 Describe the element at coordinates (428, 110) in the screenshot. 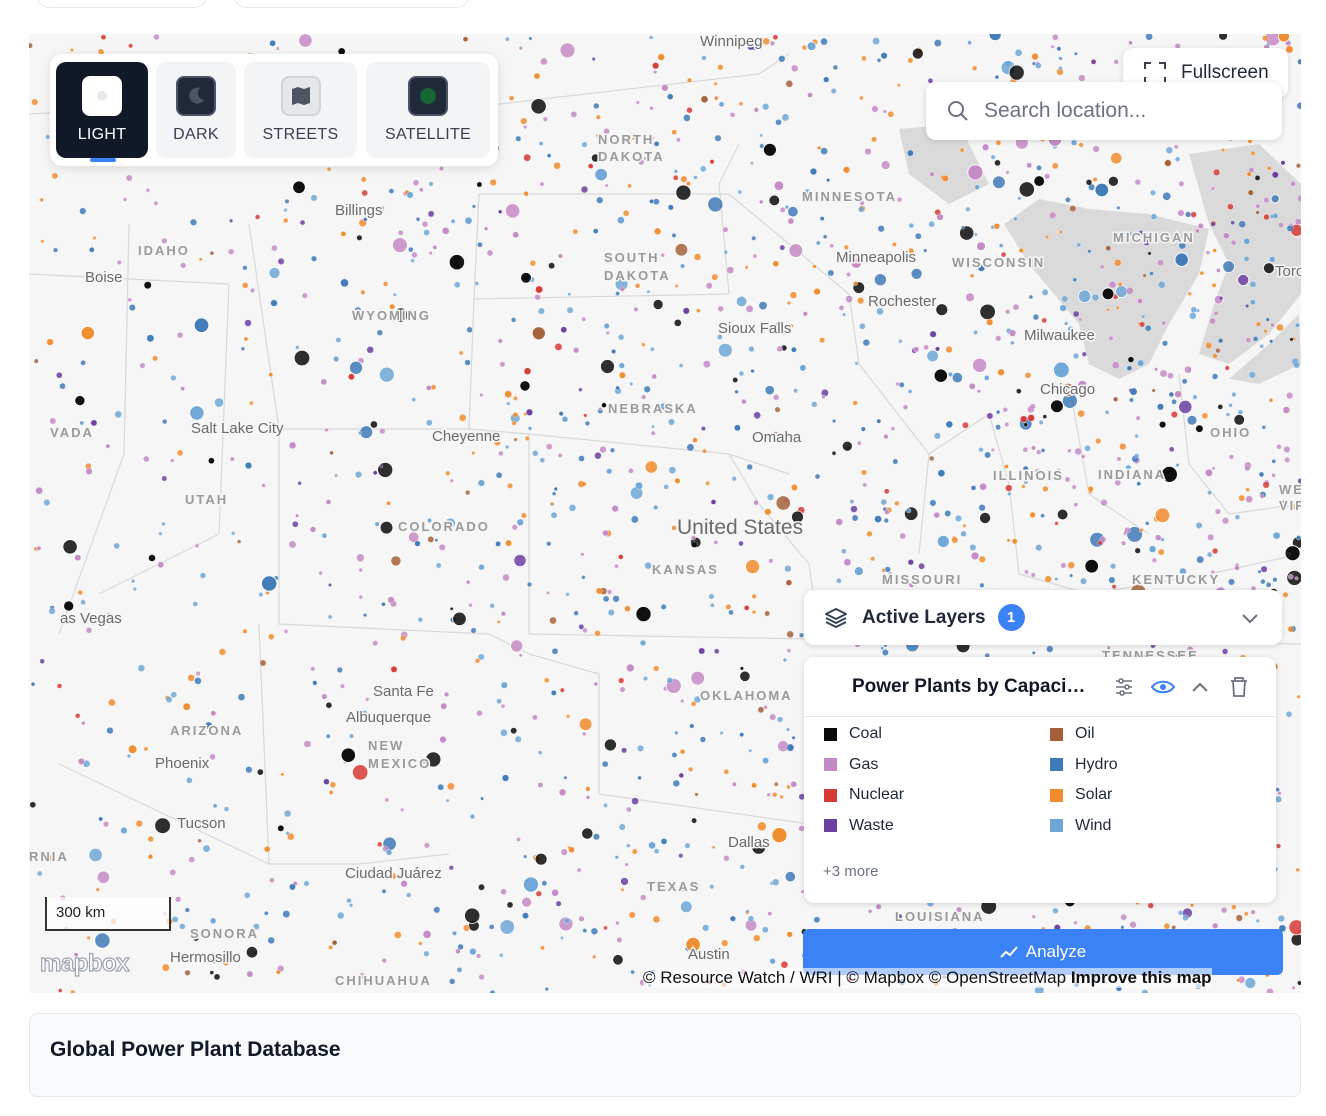

I see `style-button: SATELLITE` at that location.